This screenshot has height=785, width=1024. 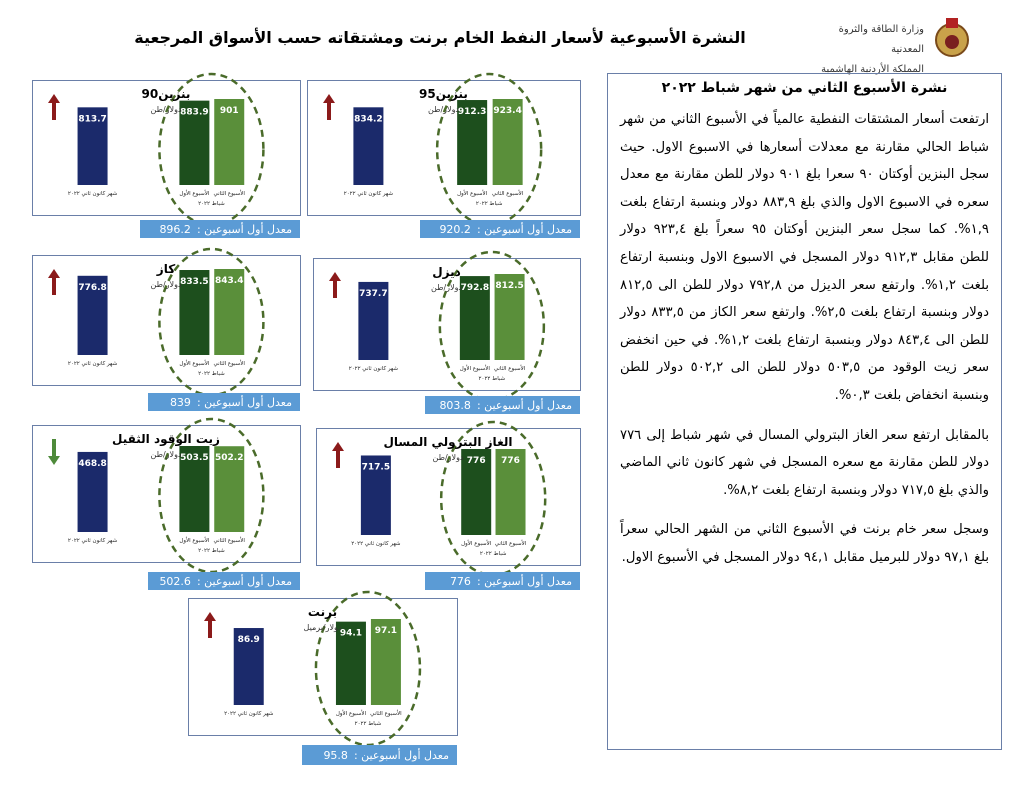 I want to click on chart-title: كاز, so click(x=165, y=269).